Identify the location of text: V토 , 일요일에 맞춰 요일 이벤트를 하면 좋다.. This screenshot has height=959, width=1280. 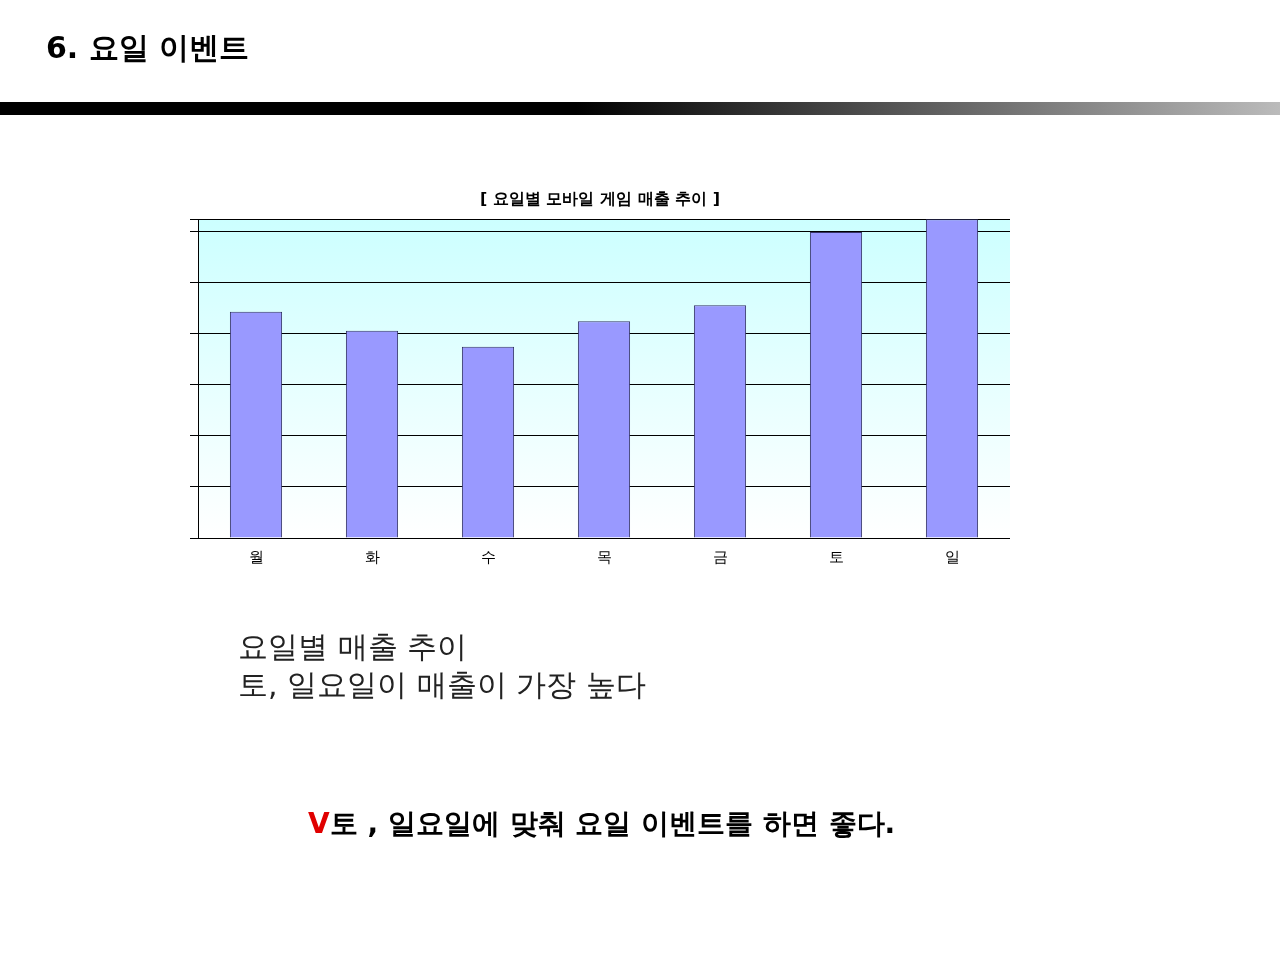
(602, 824).